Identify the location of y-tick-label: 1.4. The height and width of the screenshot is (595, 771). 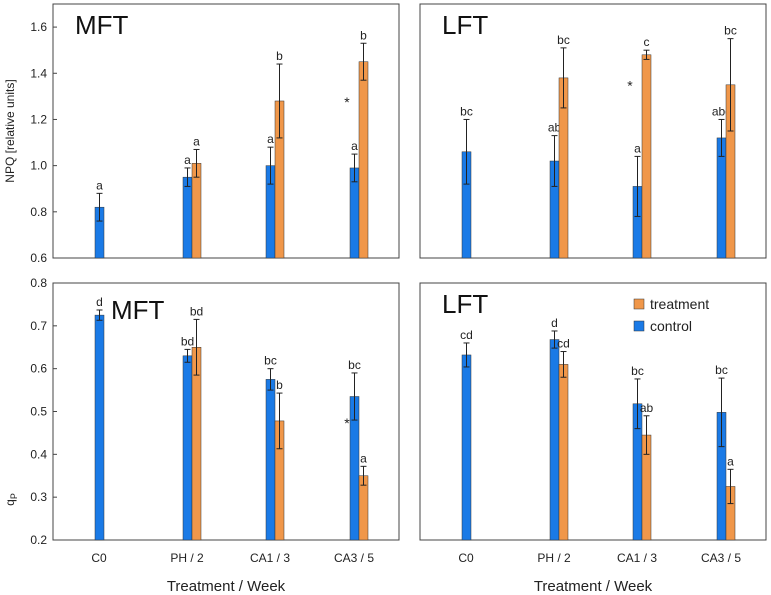
(38, 73).